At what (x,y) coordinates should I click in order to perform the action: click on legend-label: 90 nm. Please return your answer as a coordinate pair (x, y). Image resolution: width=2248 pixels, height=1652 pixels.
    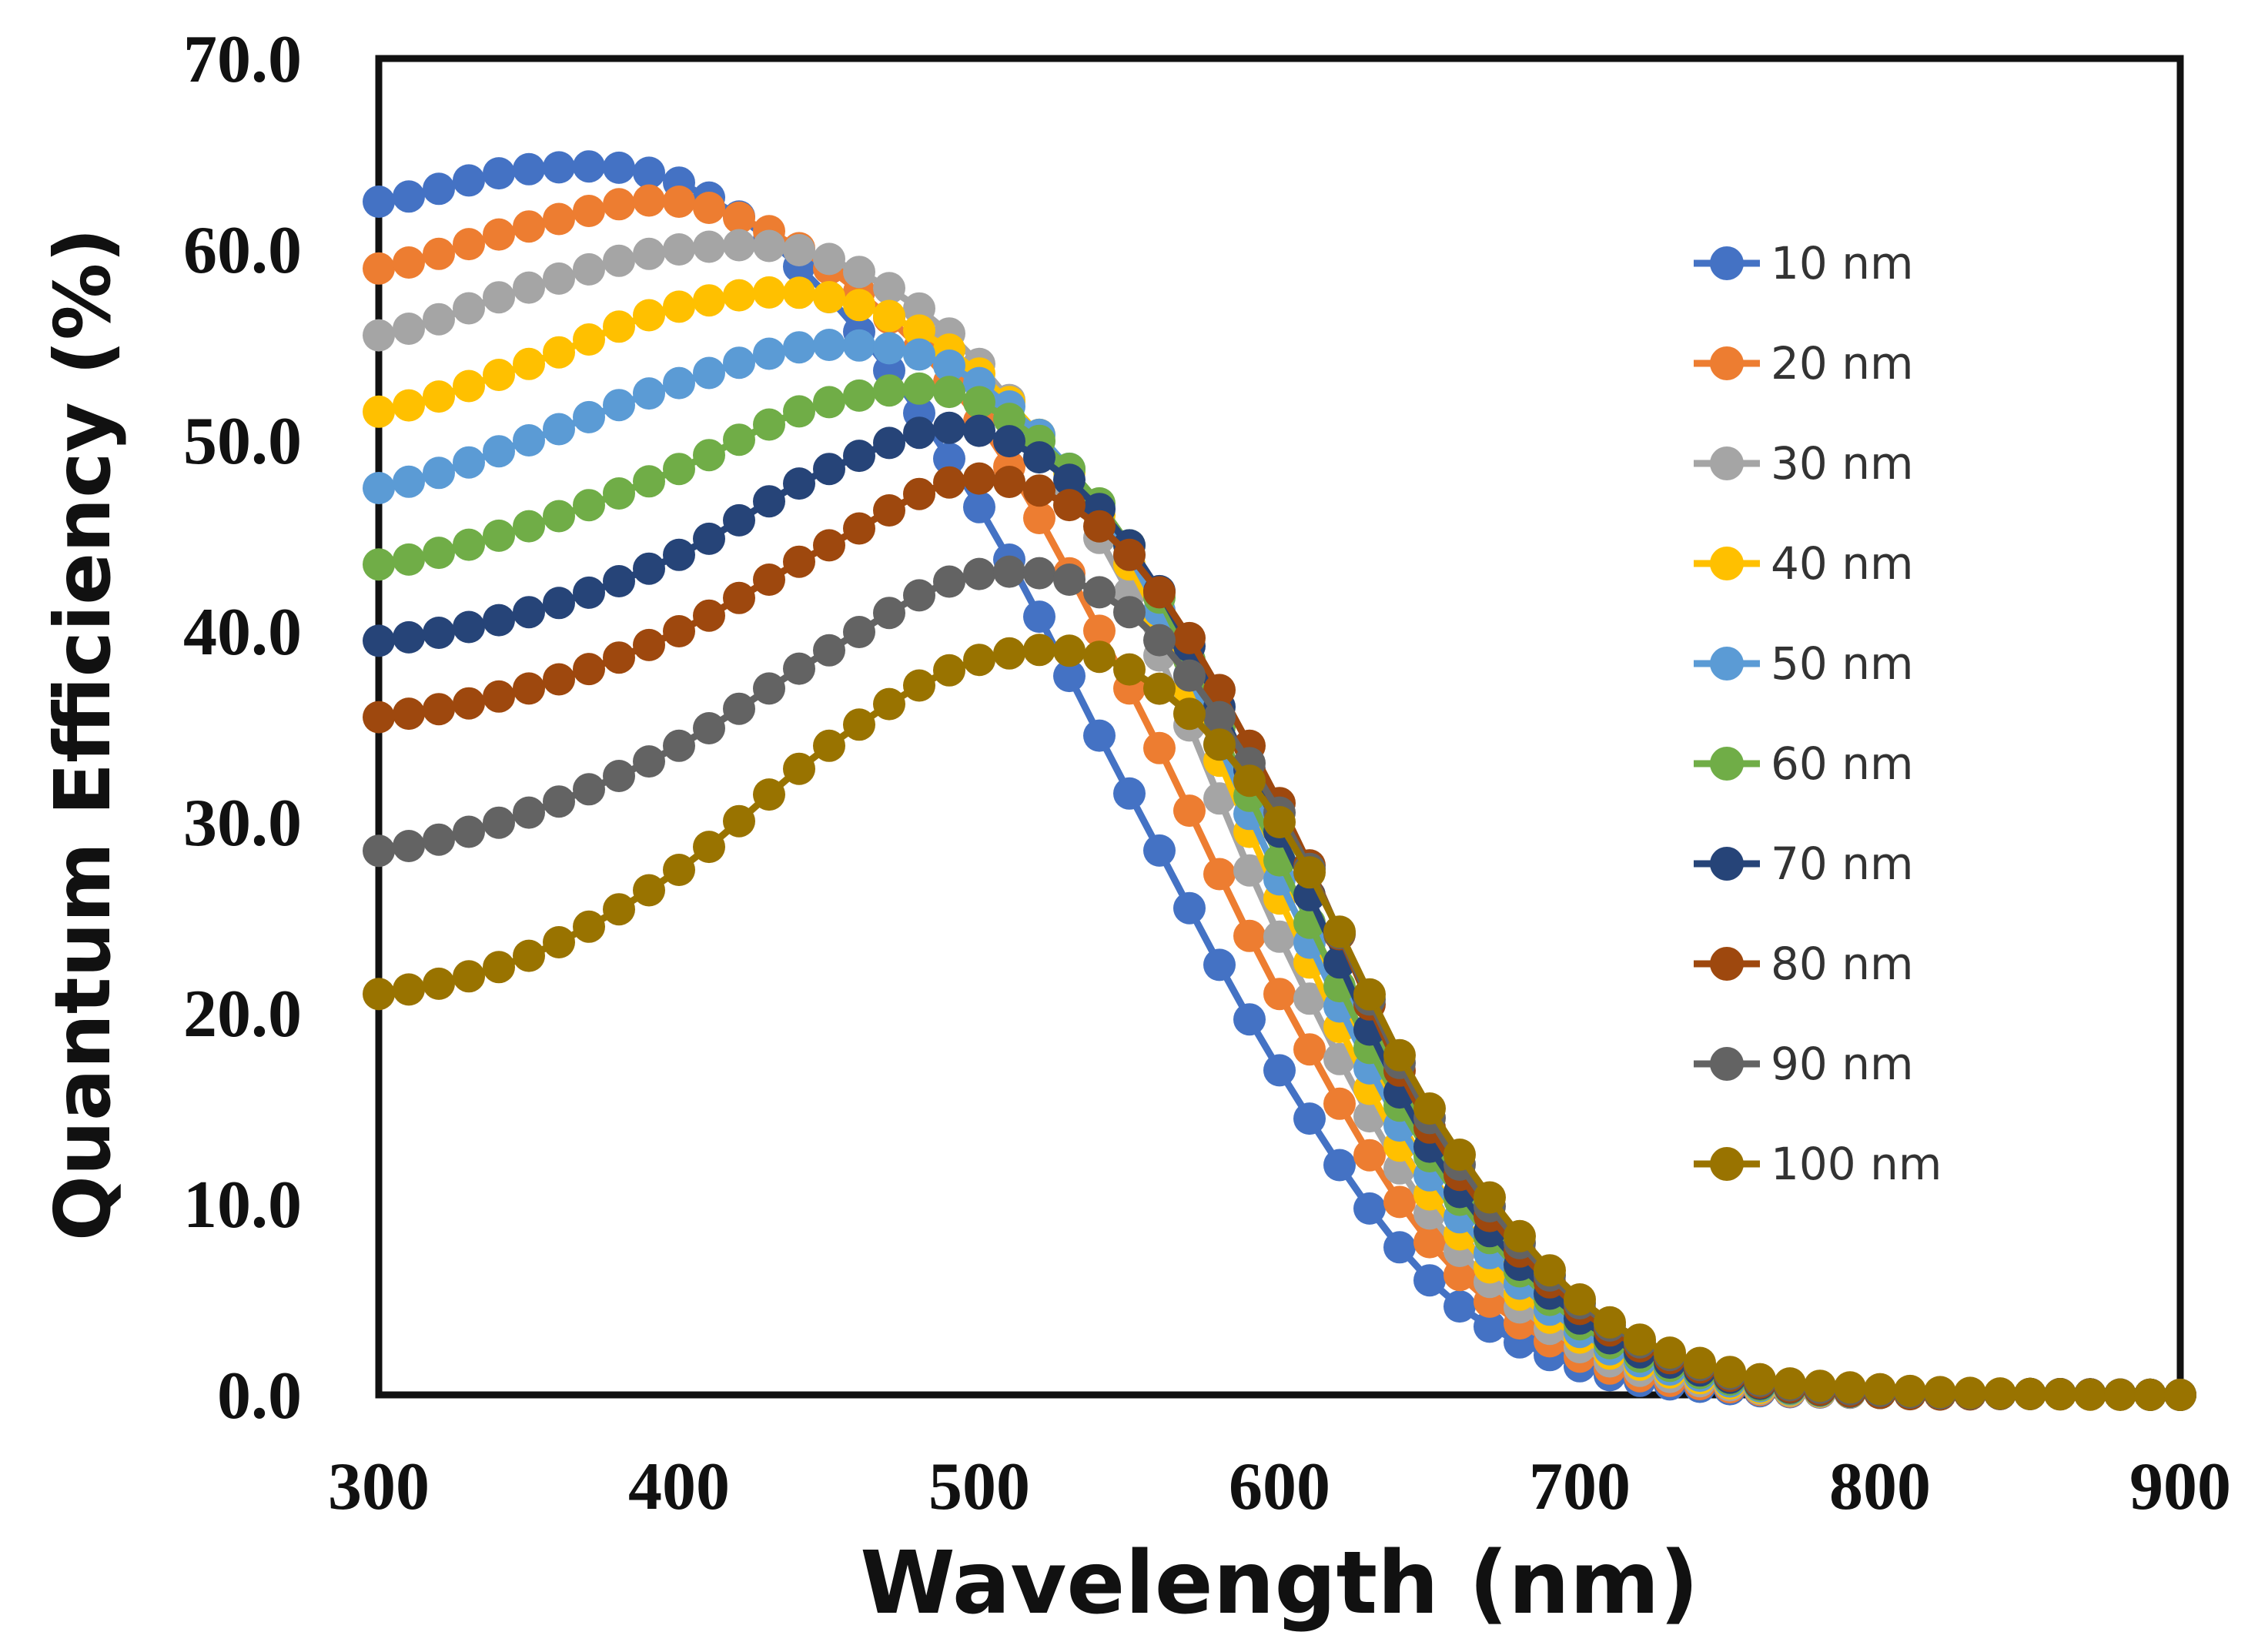
    Looking at the image, I should click on (1842, 1064).